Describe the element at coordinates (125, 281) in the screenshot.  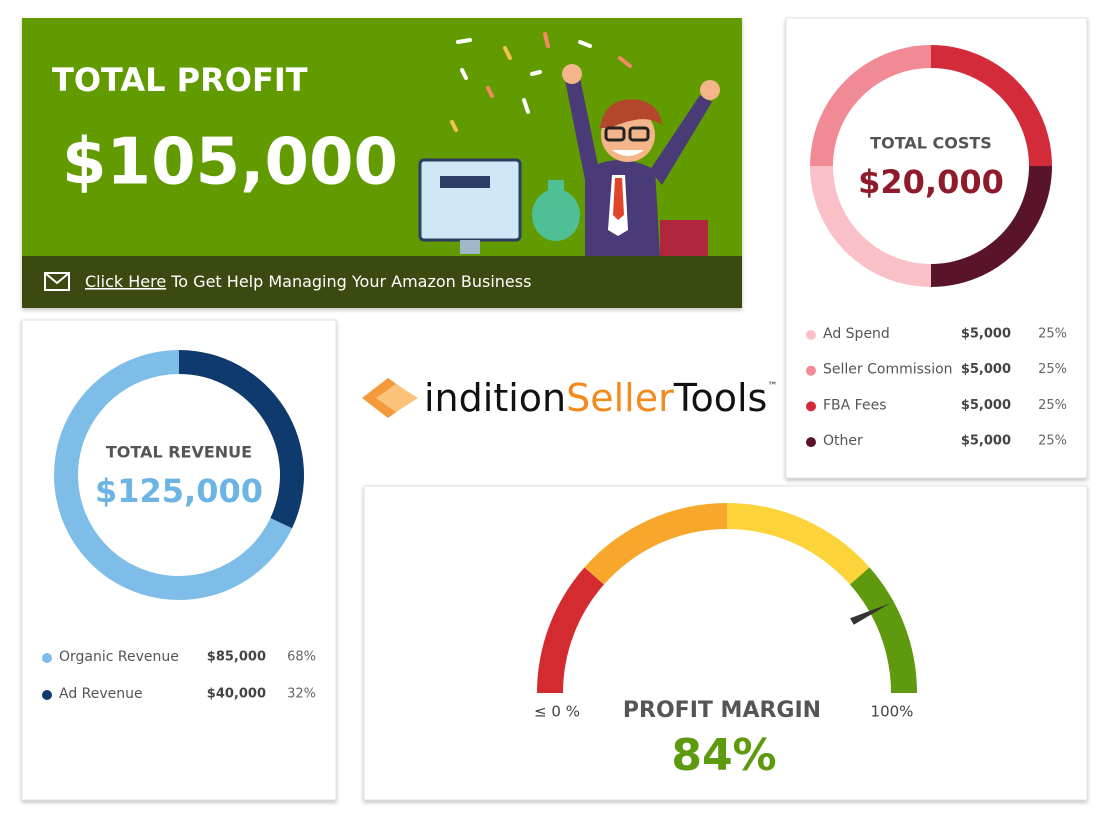
I see `help-link: Click Here` at that location.